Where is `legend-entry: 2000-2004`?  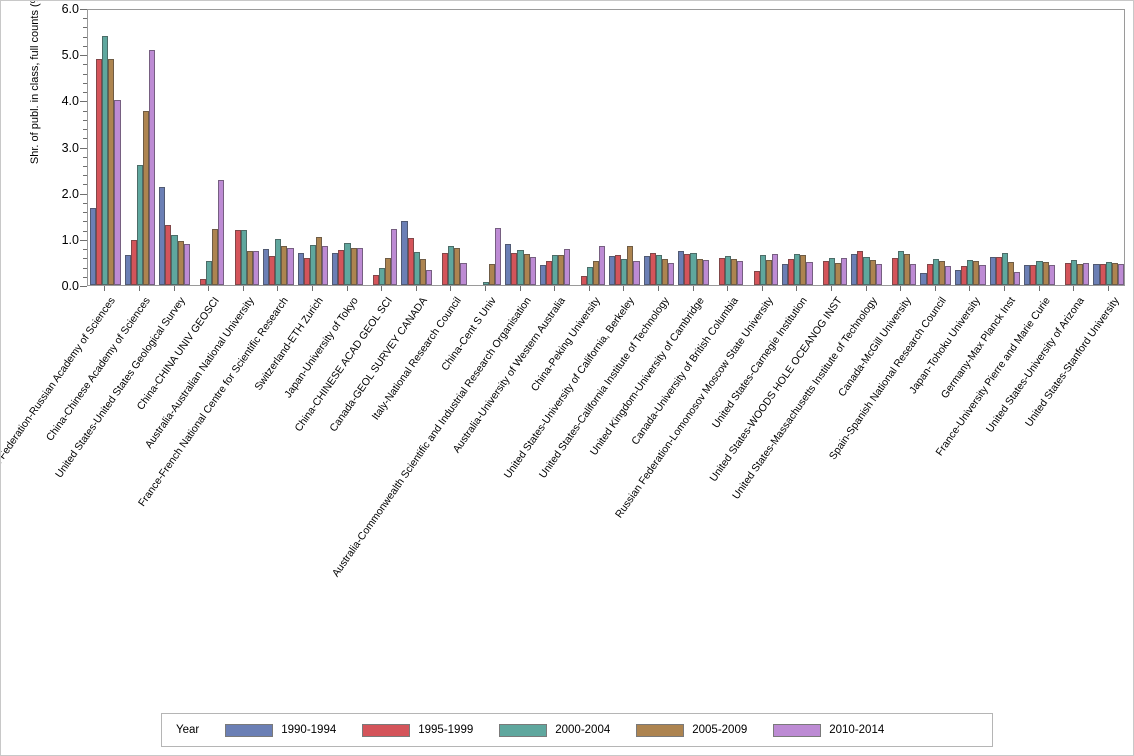
legend-entry: 2000-2004 is located at coordinates (554, 730).